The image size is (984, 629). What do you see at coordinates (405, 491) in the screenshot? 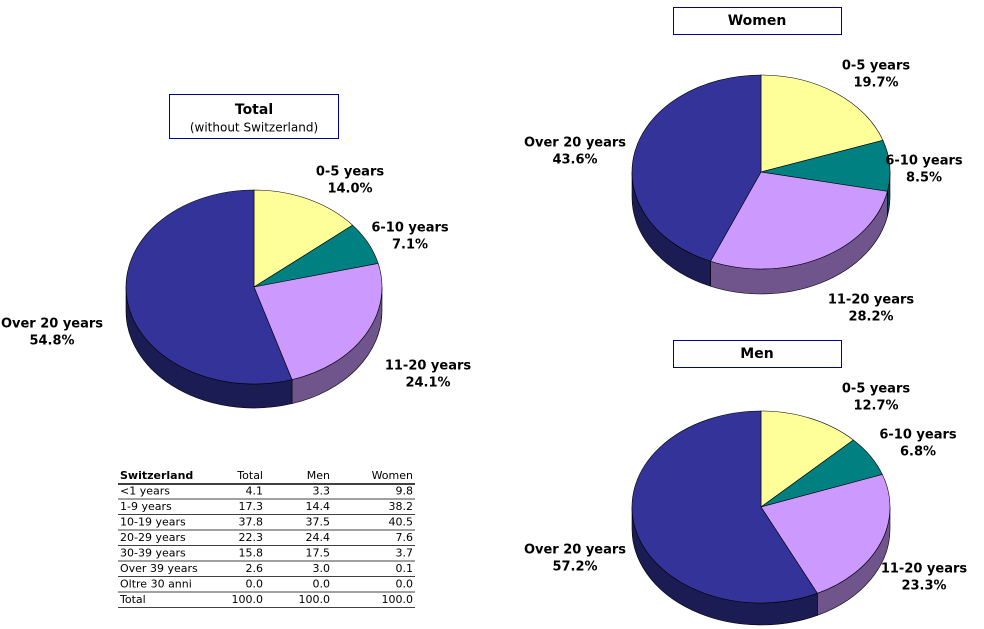
I see `table-cell: 9.8` at bounding box center [405, 491].